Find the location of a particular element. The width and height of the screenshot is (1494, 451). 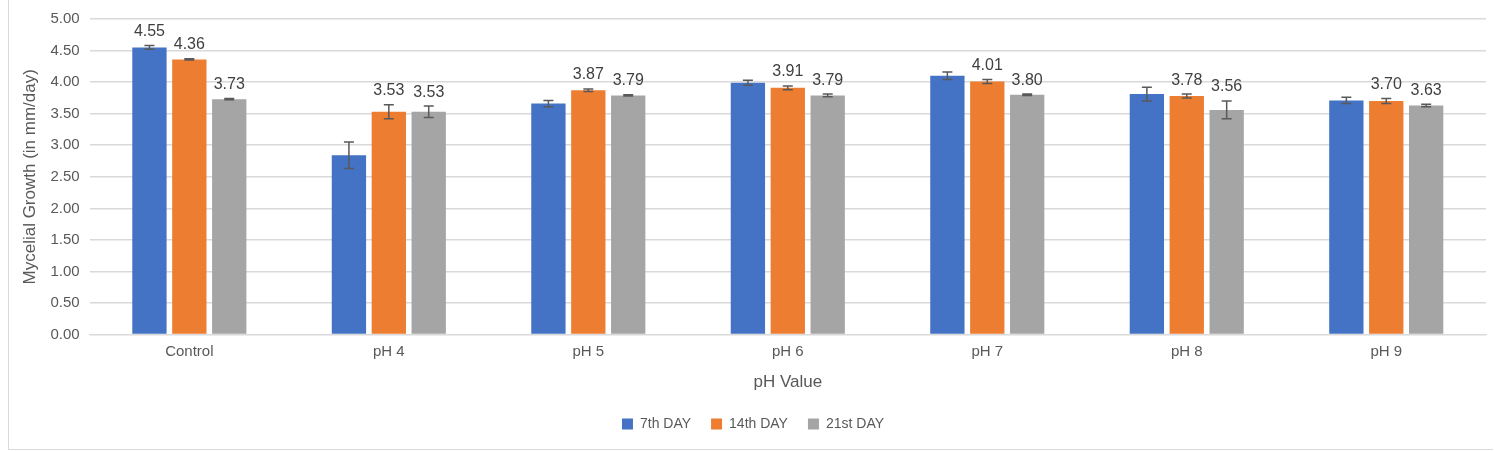

y-tick-label: 2.50 is located at coordinates (65, 175).